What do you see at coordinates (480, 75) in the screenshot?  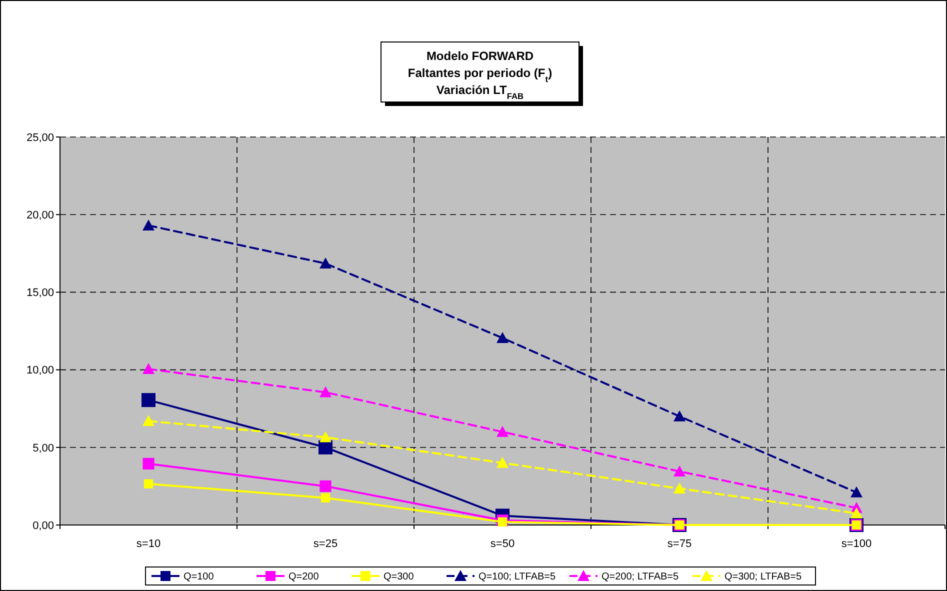 I see `chart-title: Modelo FORWARD Faltantes por periodo (F$_{t}$) Variación LT$_{FAB}$` at bounding box center [480, 75].